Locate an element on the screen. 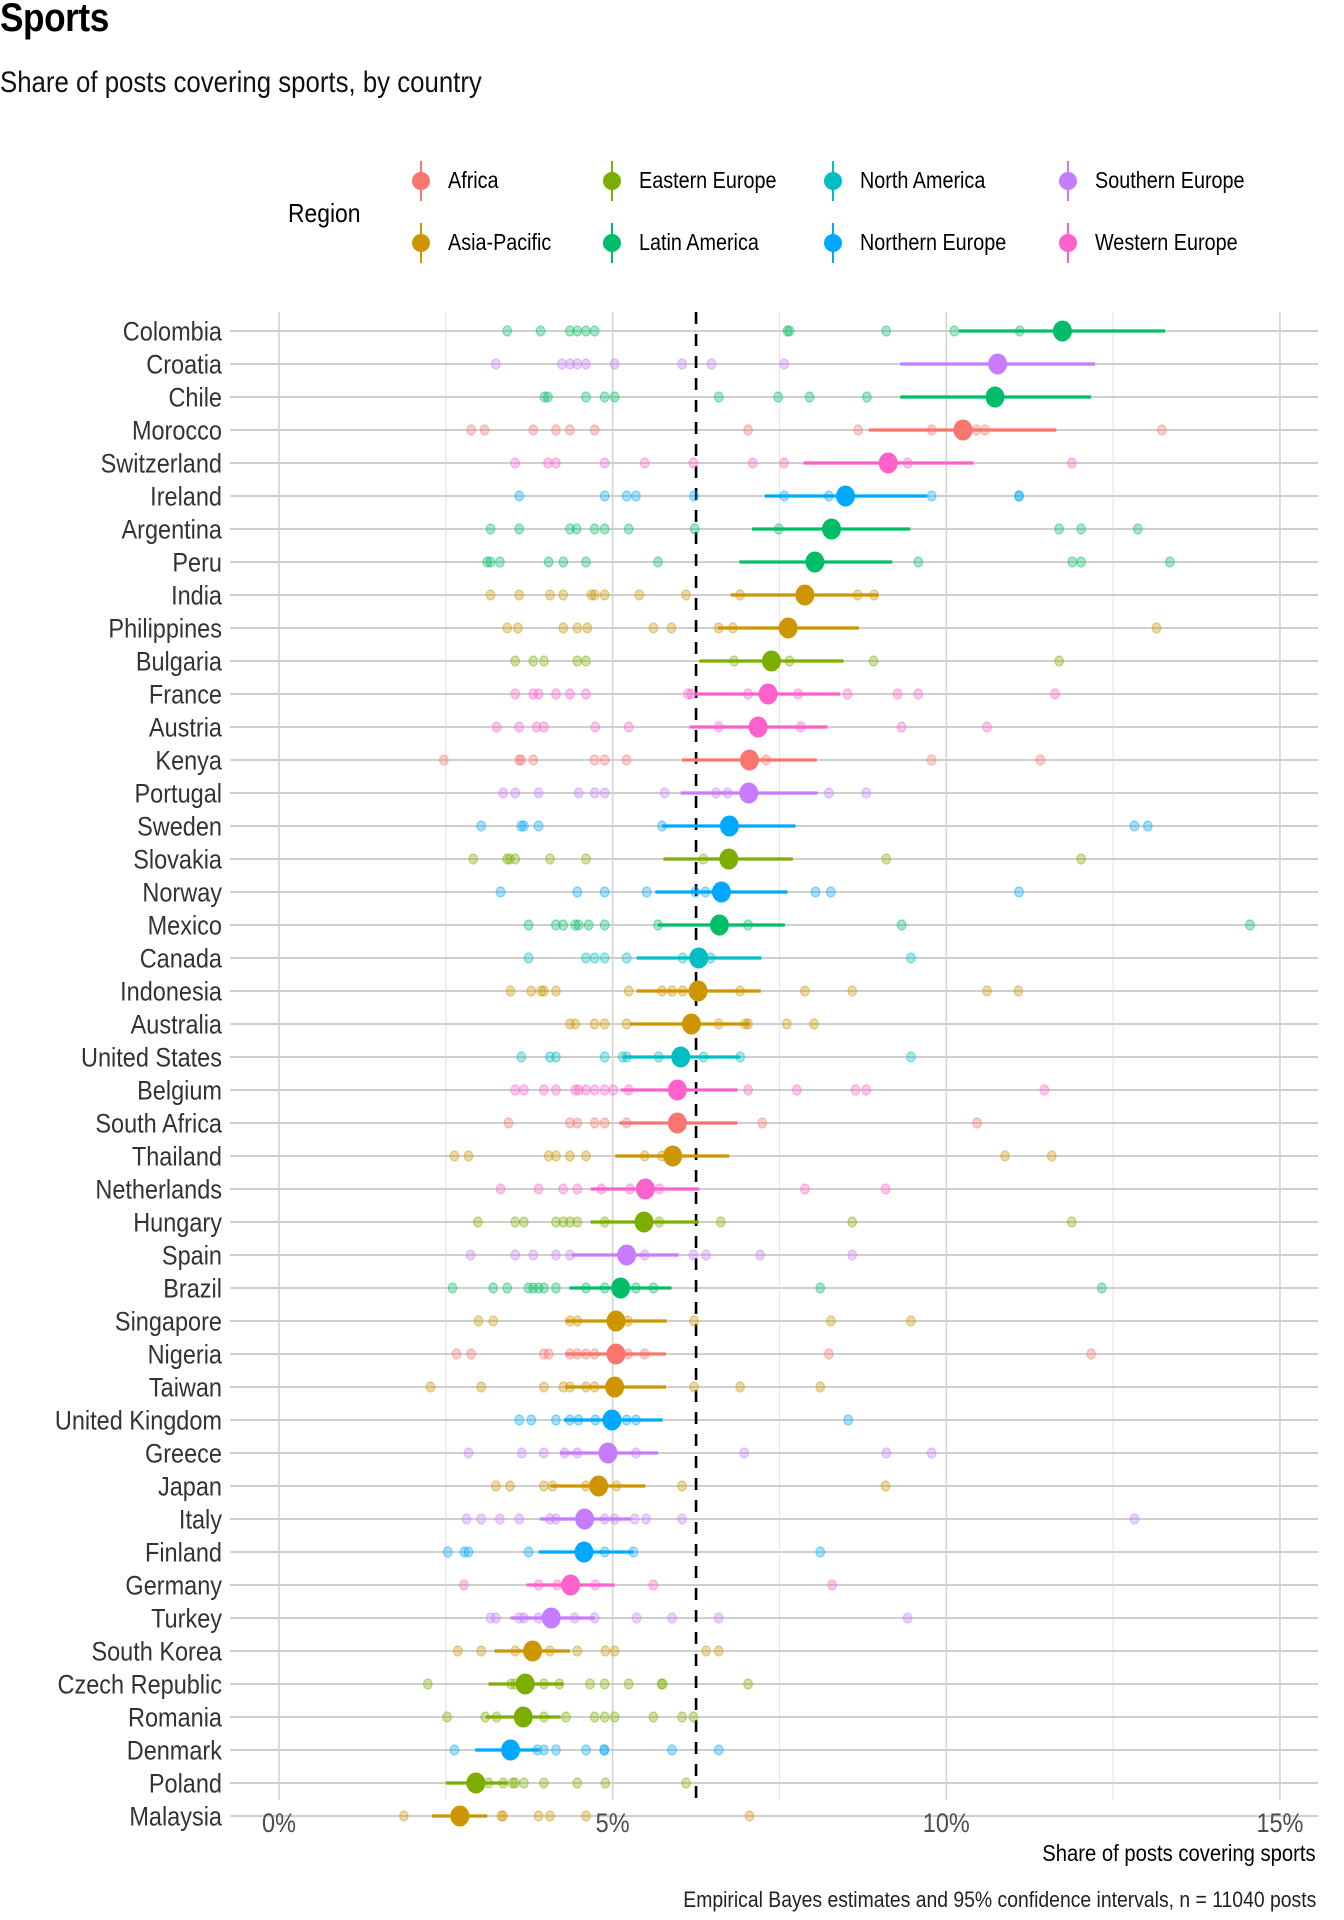  x-axis-title: Share of posts covering sports is located at coordinates (1179, 1853).